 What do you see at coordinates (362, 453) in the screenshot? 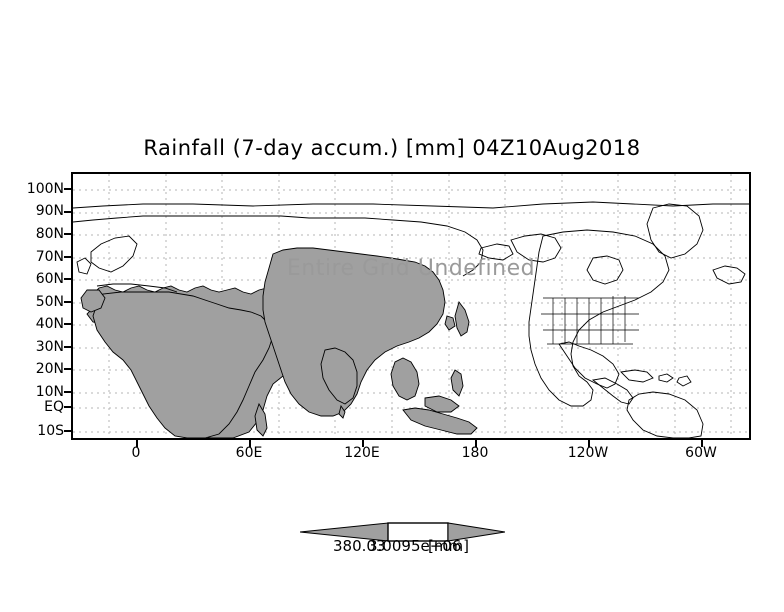
I see `x-tick-label-120e: 120E` at bounding box center [362, 453].